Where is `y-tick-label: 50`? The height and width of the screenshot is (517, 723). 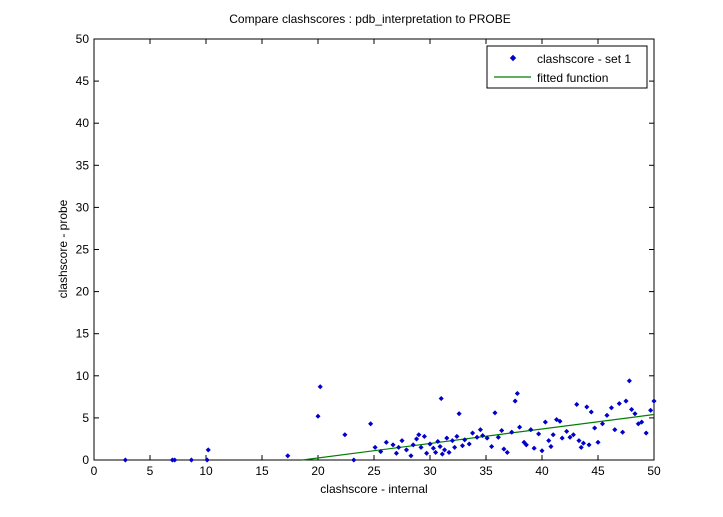
y-tick-label: 50 is located at coordinates (83, 39).